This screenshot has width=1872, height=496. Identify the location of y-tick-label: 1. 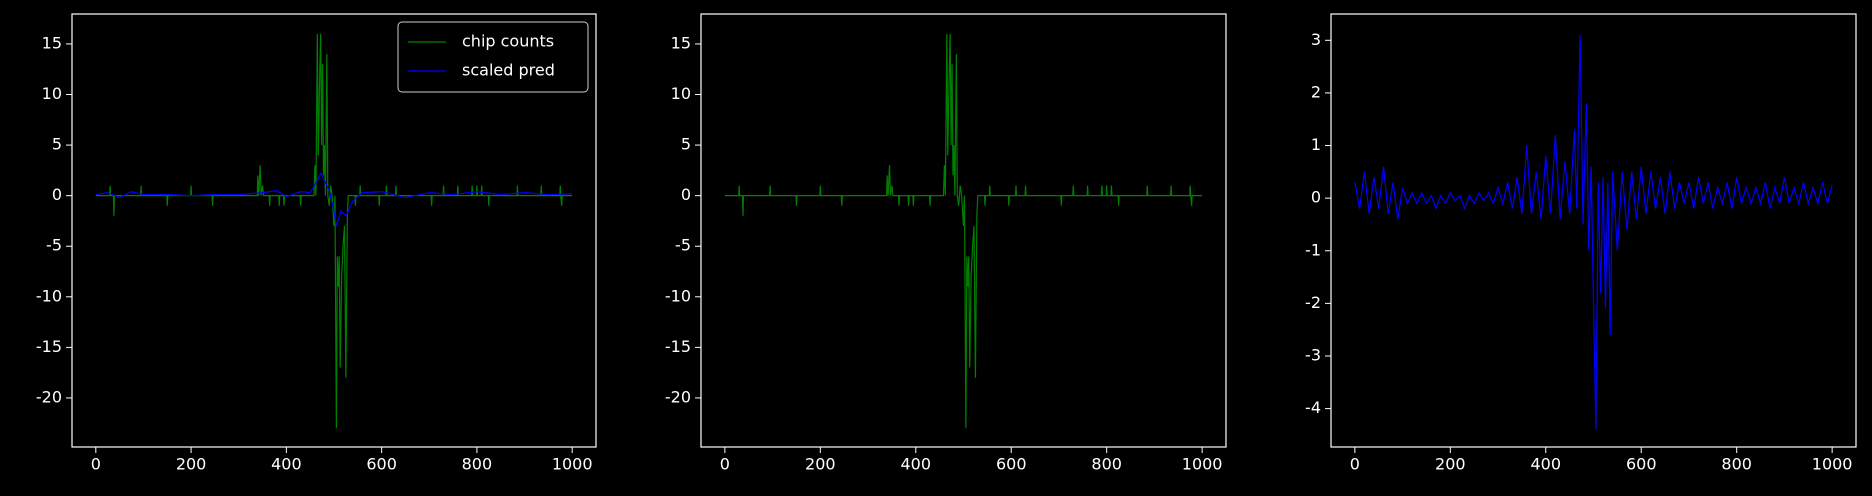
(1316, 144).